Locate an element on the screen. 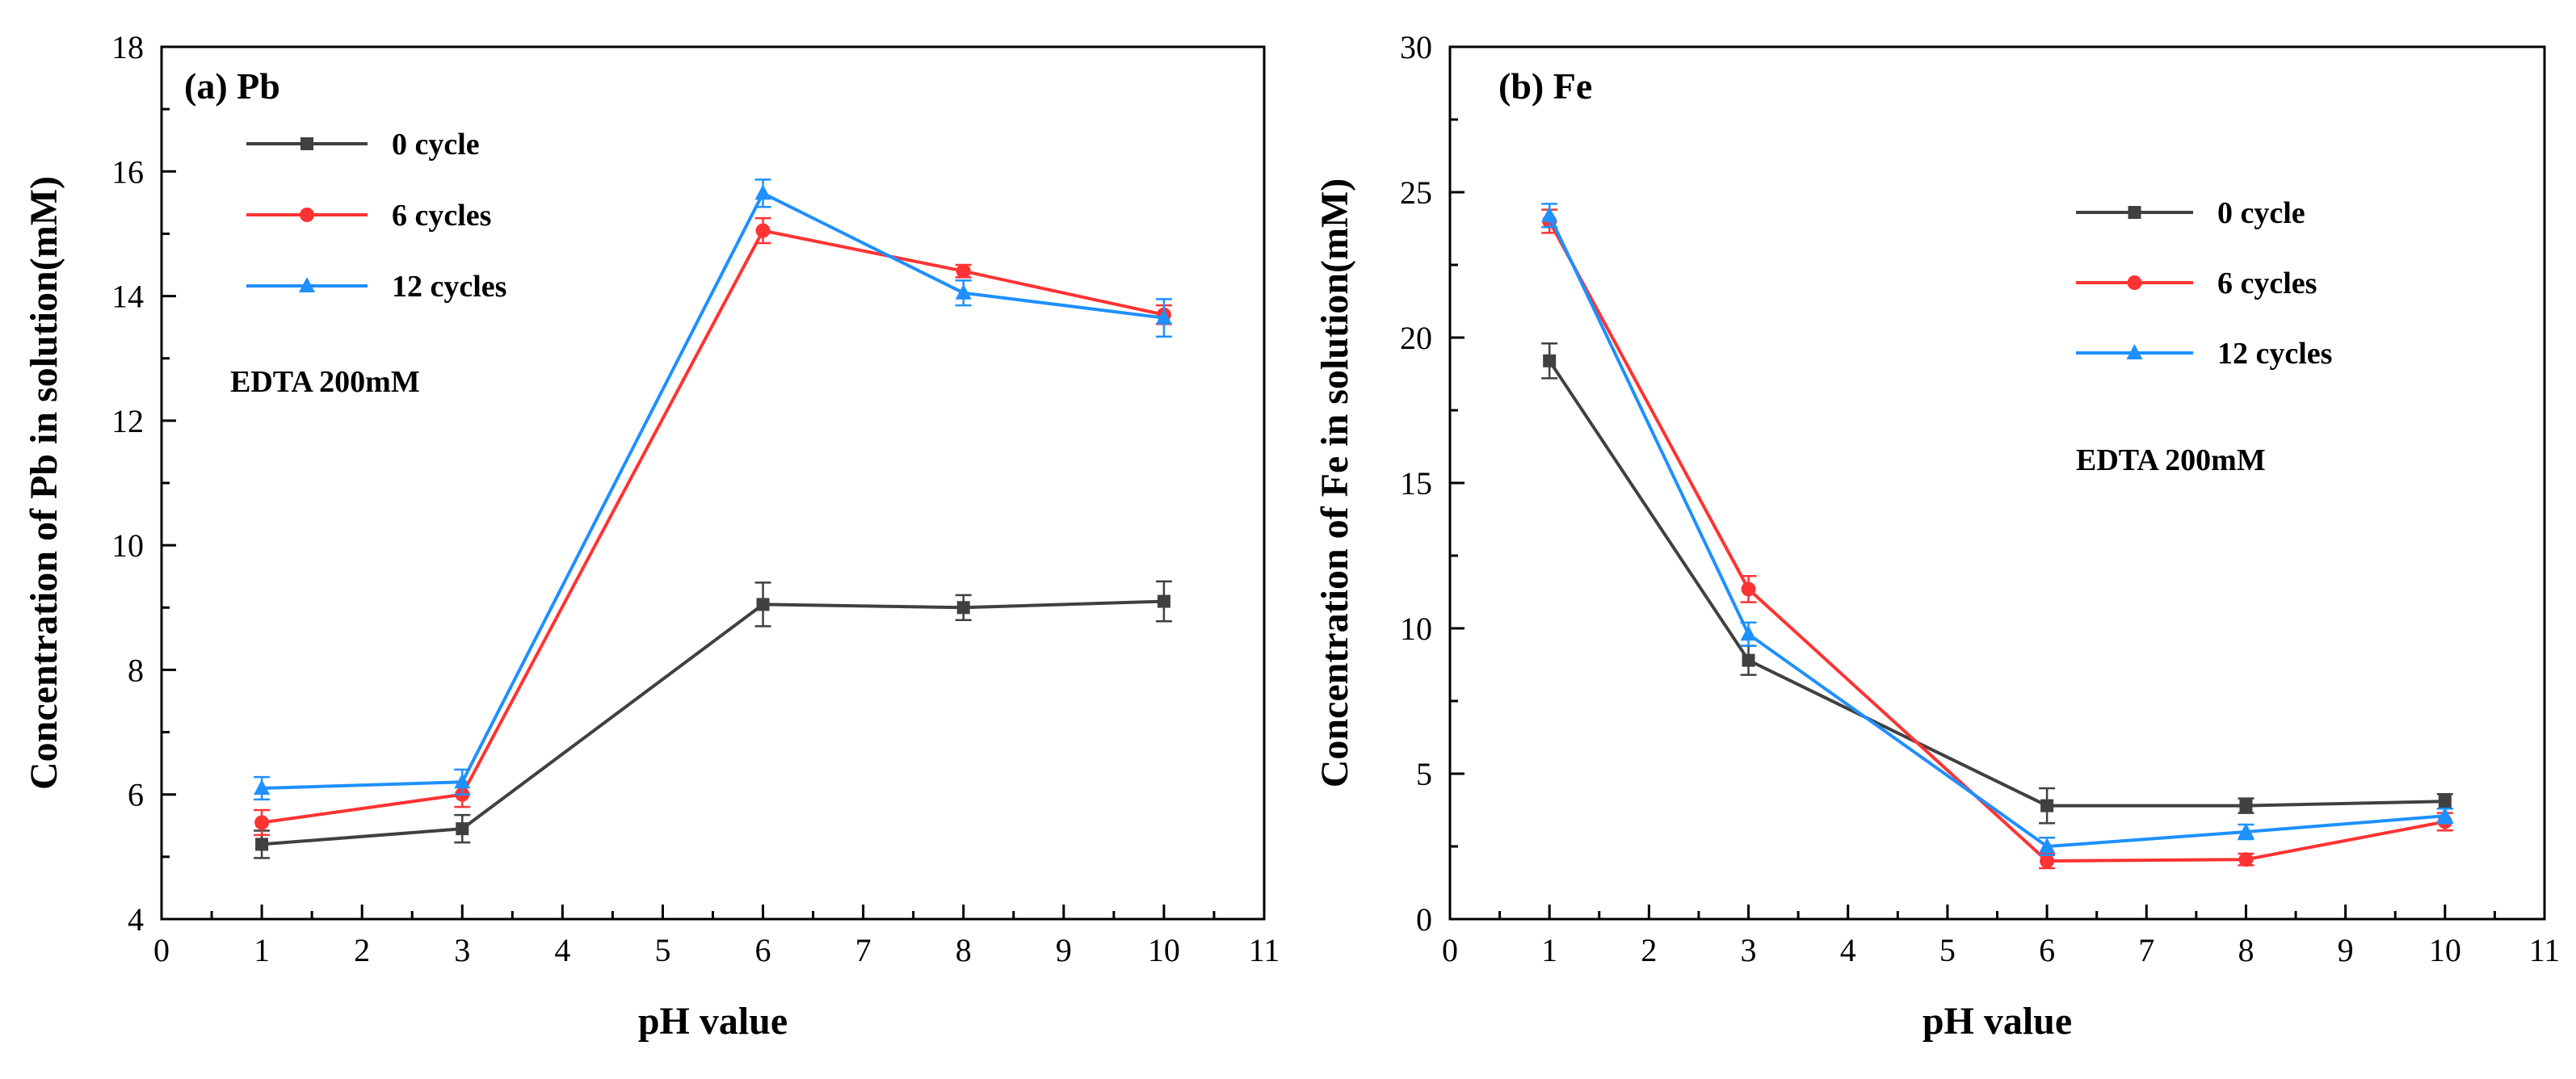  y-tick-label: 30 is located at coordinates (1416, 47).